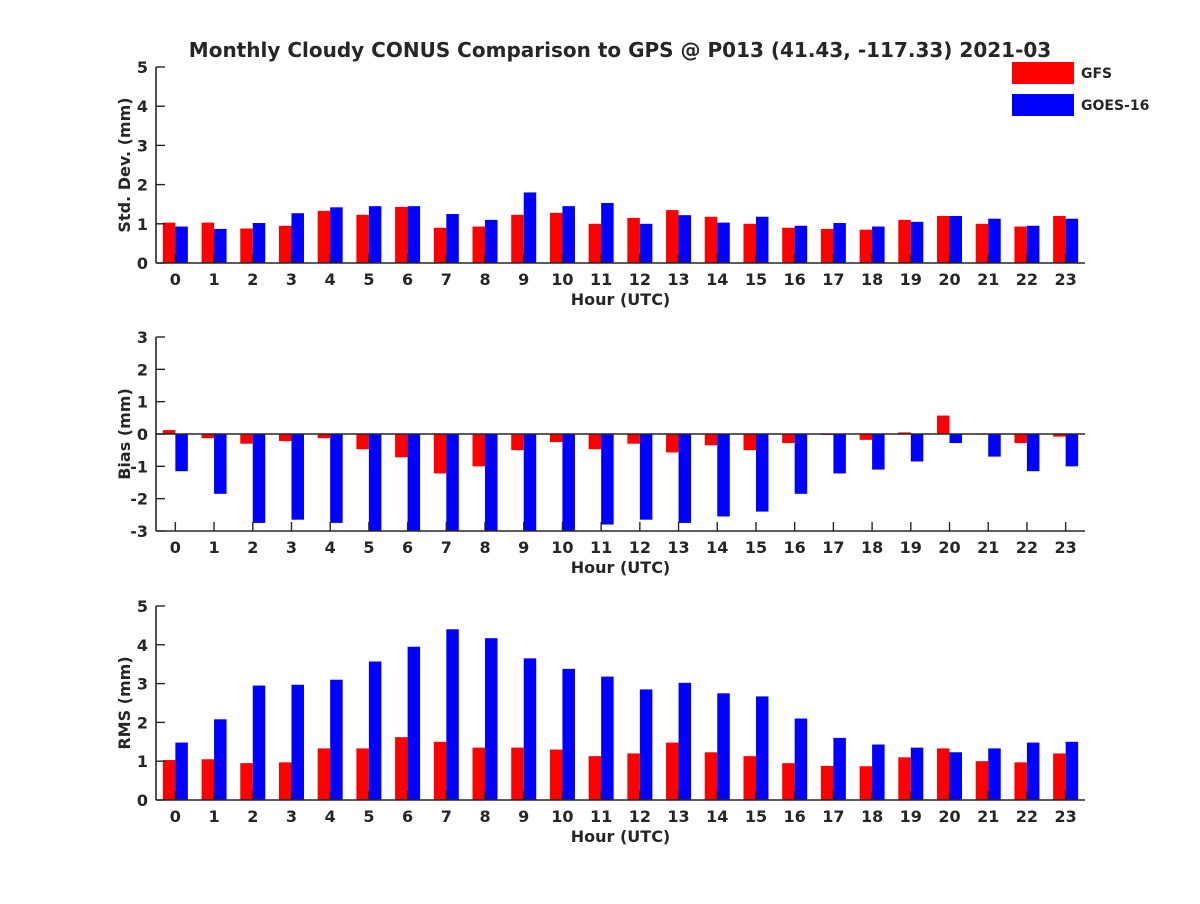 The height and width of the screenshot is (904, 1200). Describe the element at coordinates (368, 816) in the screenshot. I see `x-tick-label: 5` at that location.